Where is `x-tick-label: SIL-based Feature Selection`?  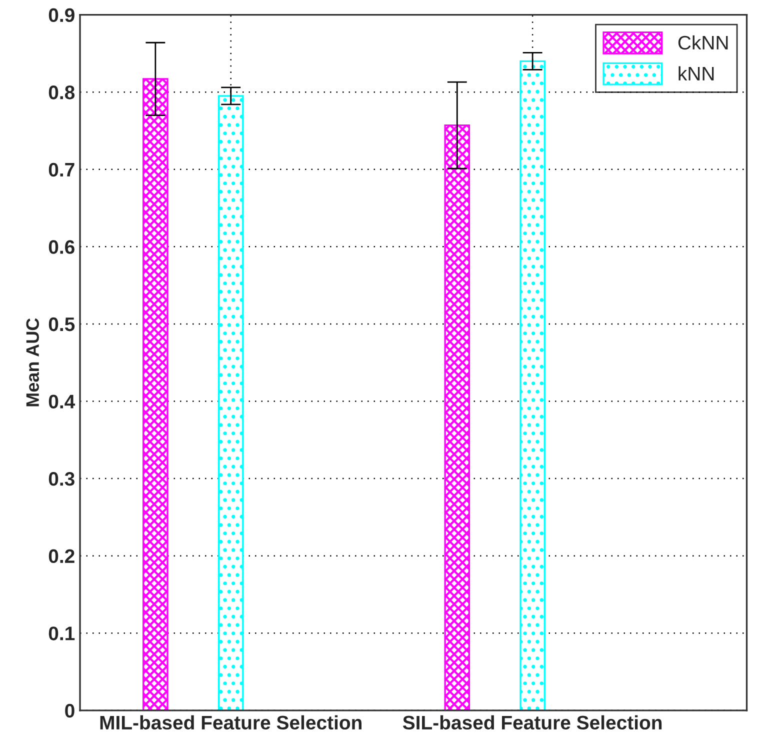 x-tick-label: SIL-based Feature Selection is located at coordinates (532, 722).